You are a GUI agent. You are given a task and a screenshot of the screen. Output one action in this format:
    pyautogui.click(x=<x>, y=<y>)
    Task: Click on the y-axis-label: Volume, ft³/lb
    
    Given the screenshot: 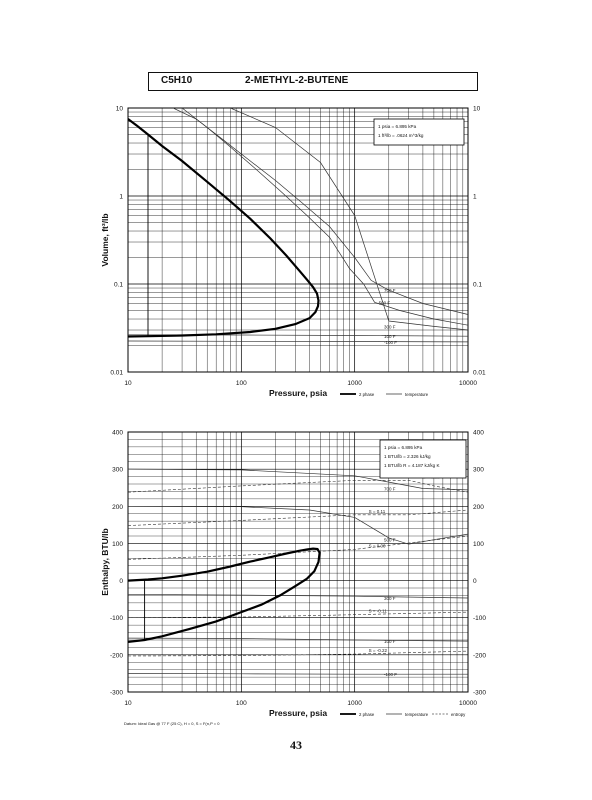 What is the action you would take?
    pyautogui.click(x=105, y=239)
    